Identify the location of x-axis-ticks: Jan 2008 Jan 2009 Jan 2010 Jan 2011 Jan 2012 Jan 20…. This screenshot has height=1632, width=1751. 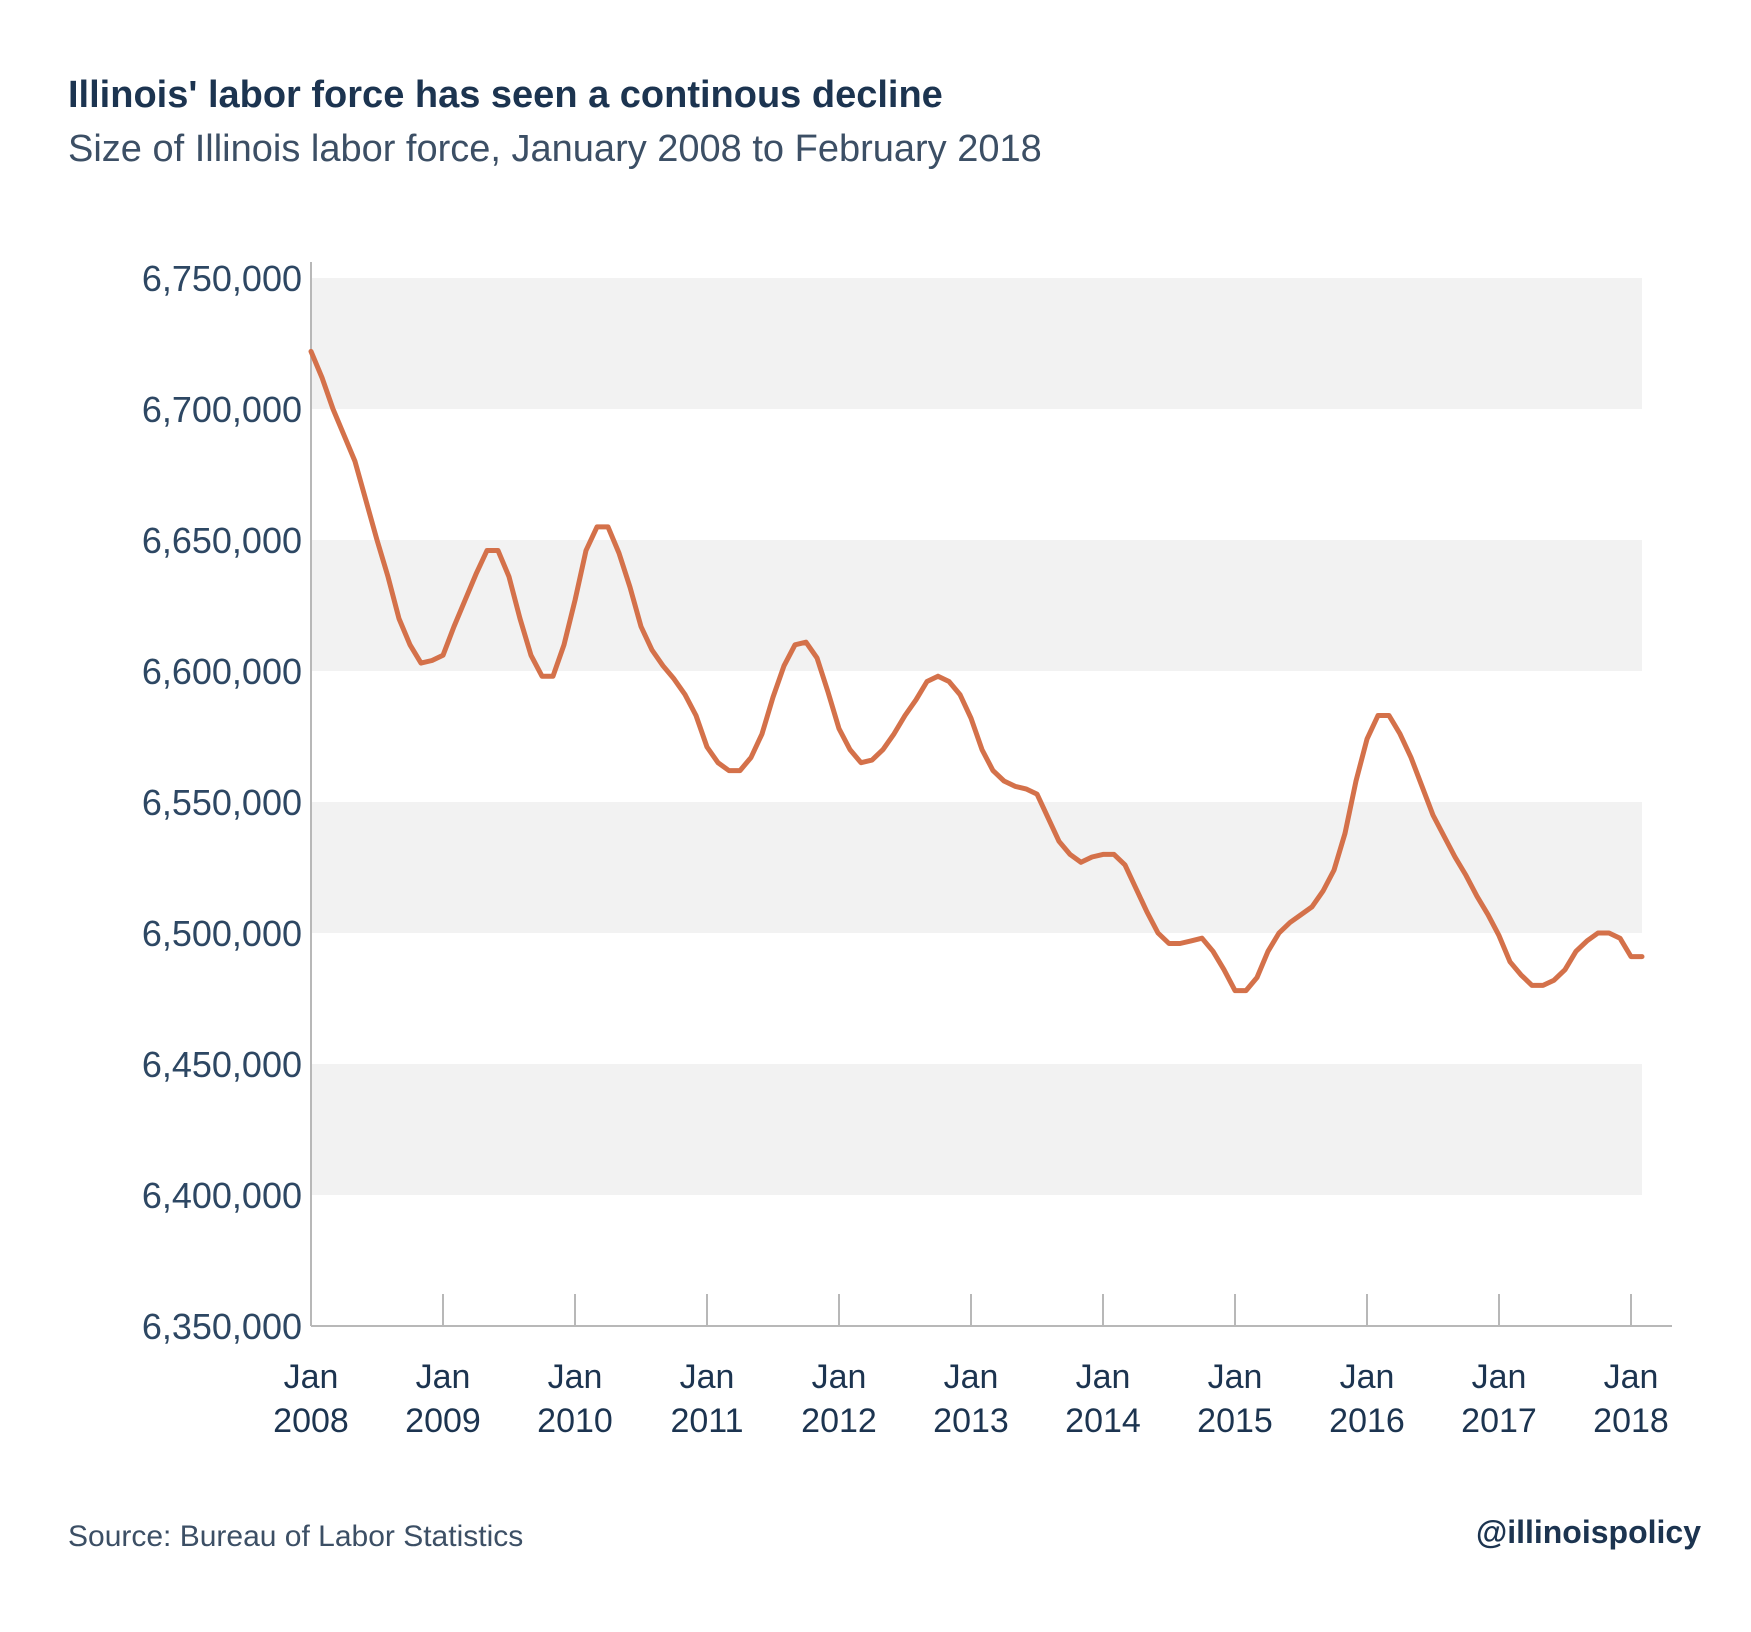
(971, 1367).